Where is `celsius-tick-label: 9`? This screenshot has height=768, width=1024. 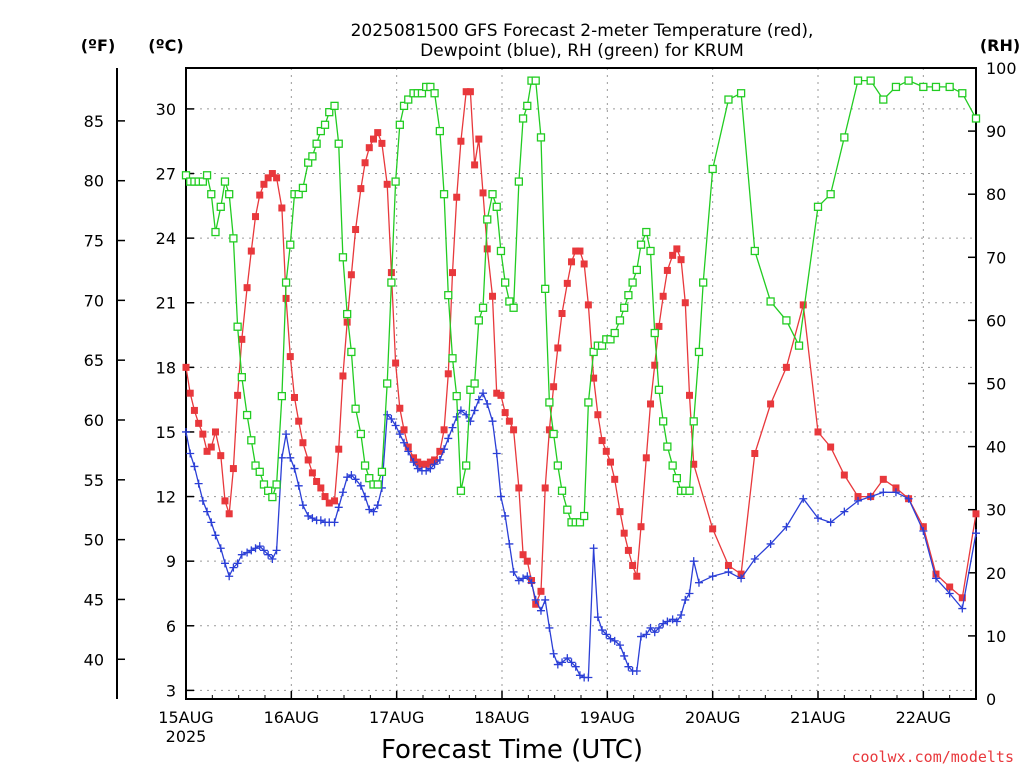 celsius-tick-label: 9 is located at coordinates (171, 561).